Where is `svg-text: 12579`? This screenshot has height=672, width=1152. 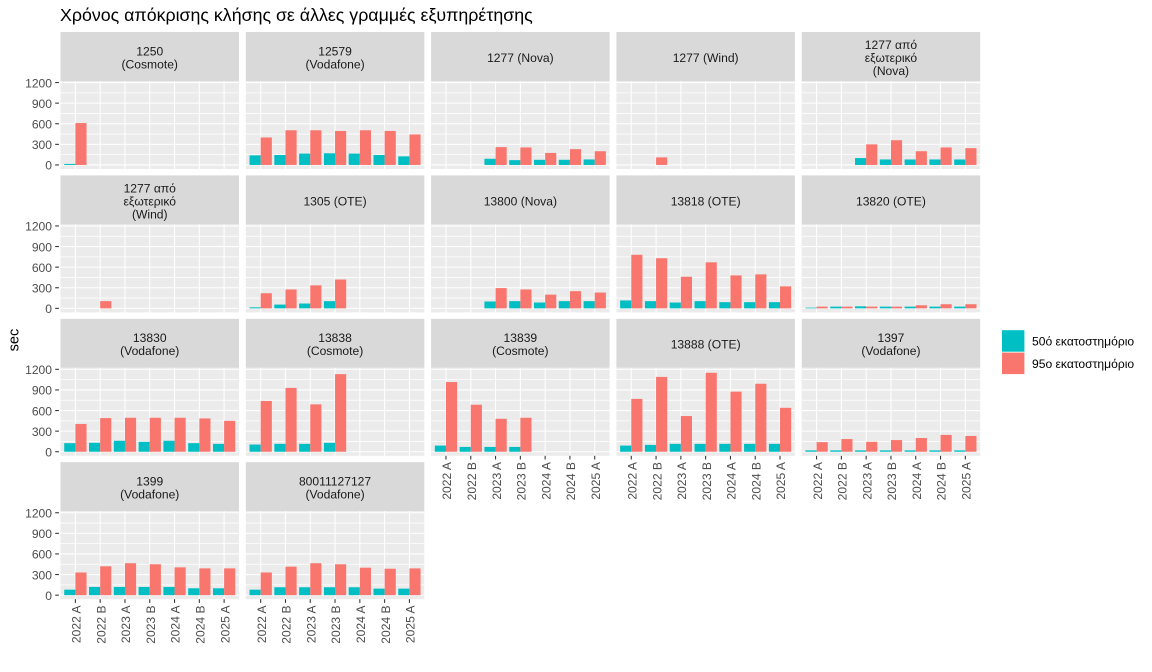
svg-text: 12579 is located at coordinates (335, 51).